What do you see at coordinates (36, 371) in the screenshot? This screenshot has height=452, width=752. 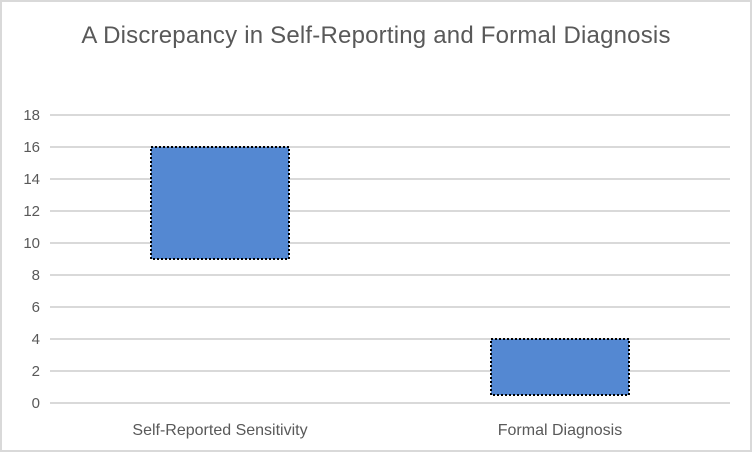 I see `y-axis-tick-label: 2` at bounding box center [36, 371].